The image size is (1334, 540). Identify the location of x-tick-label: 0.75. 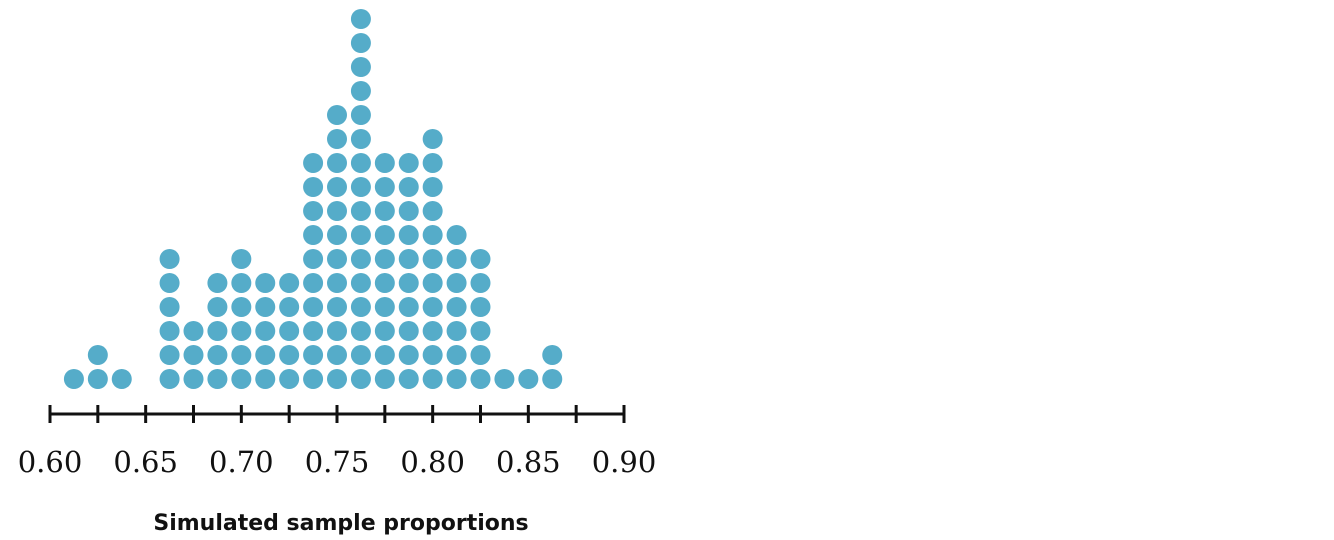
(337, 462).